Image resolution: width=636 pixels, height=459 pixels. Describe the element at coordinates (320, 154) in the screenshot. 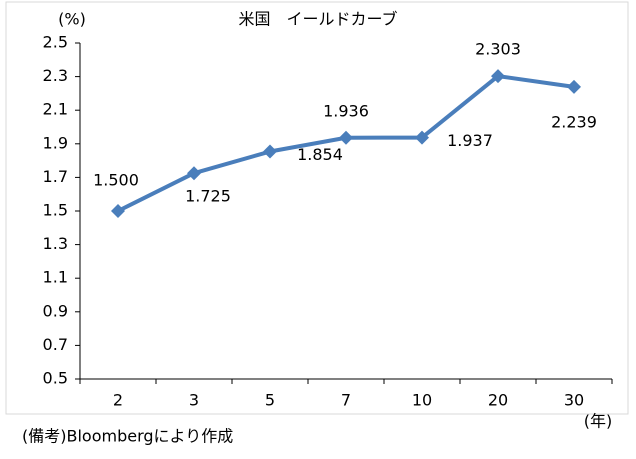

I see `data-label: 1.854` at that location.